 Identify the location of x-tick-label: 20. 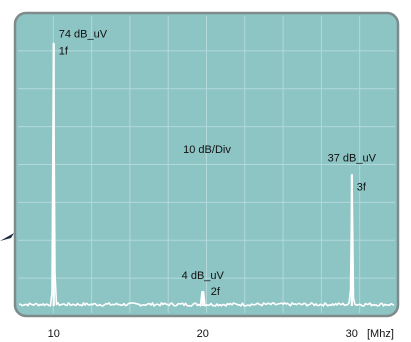
(203, 334).